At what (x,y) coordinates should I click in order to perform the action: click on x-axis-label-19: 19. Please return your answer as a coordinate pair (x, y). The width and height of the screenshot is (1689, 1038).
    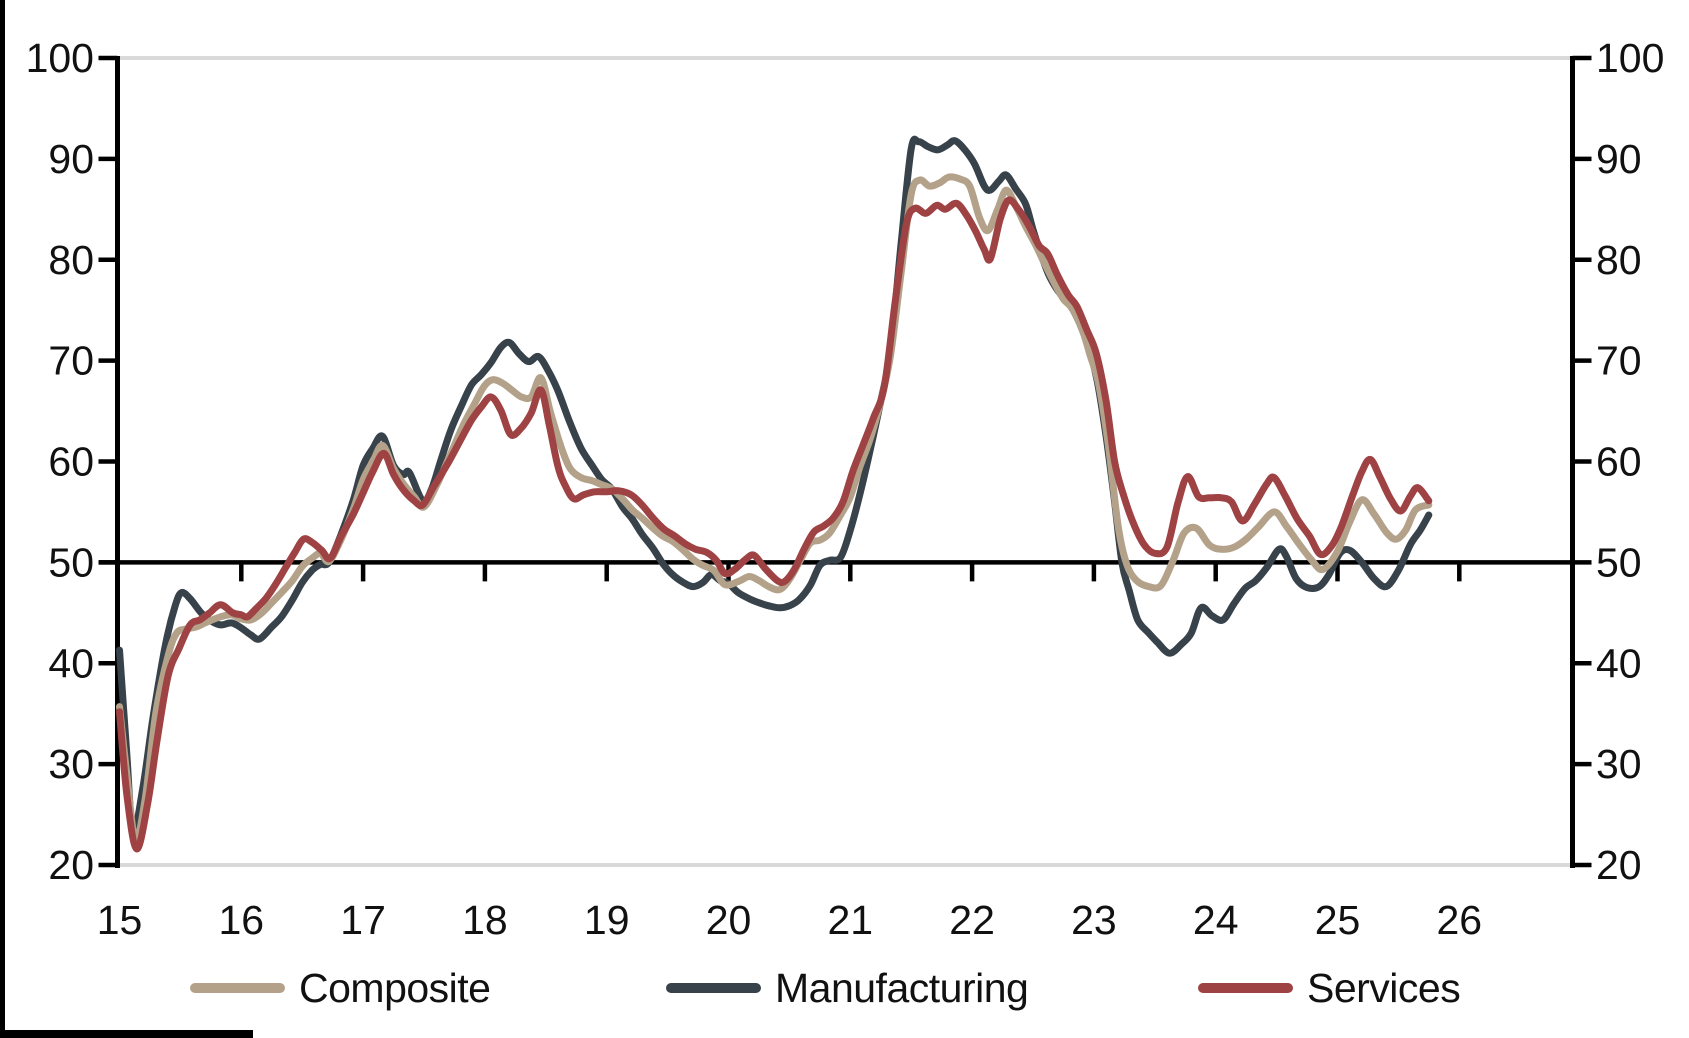
    Looking at the image, I should click on (607, 920).